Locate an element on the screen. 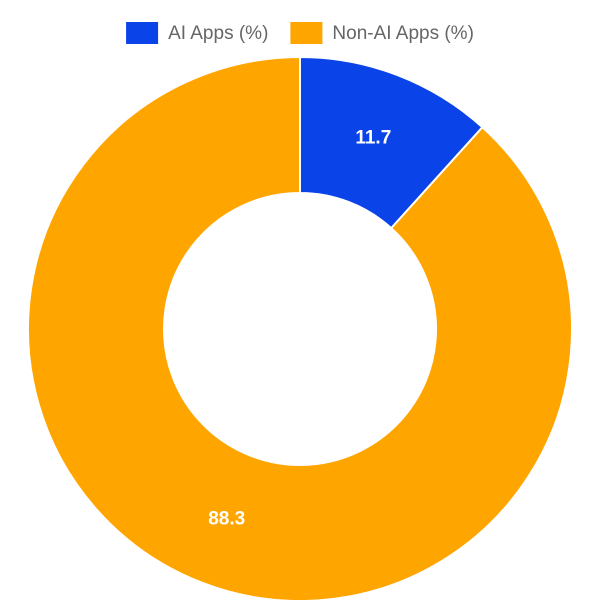  value-label: 11.7 is located at coordinates (373, 138).